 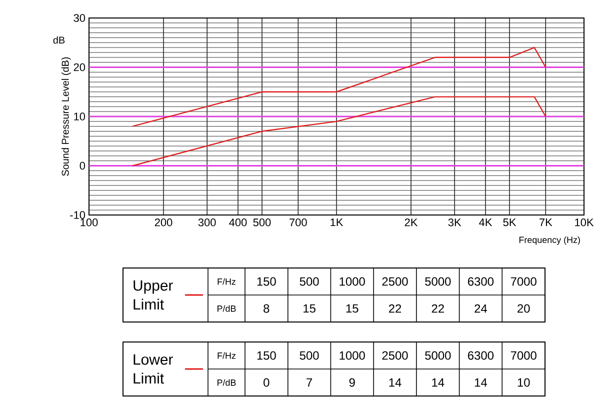 I want to click on x-tick-label: 3K, so click(x=455, y=222).